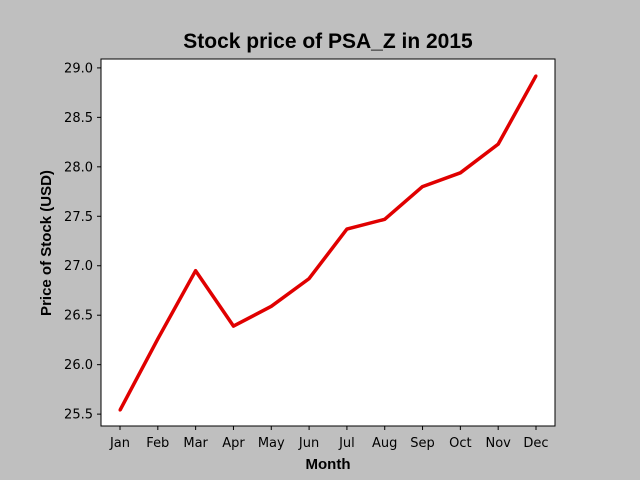 This screenshot has width=640, height=480. I want to click on x-tick-label: Sep, so click(422, 443).